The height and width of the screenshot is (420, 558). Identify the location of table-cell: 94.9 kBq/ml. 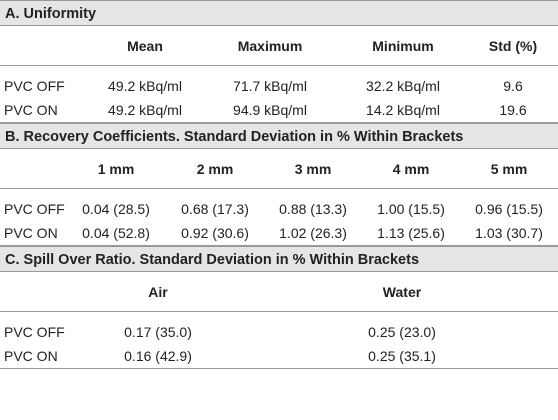
(270, 110).